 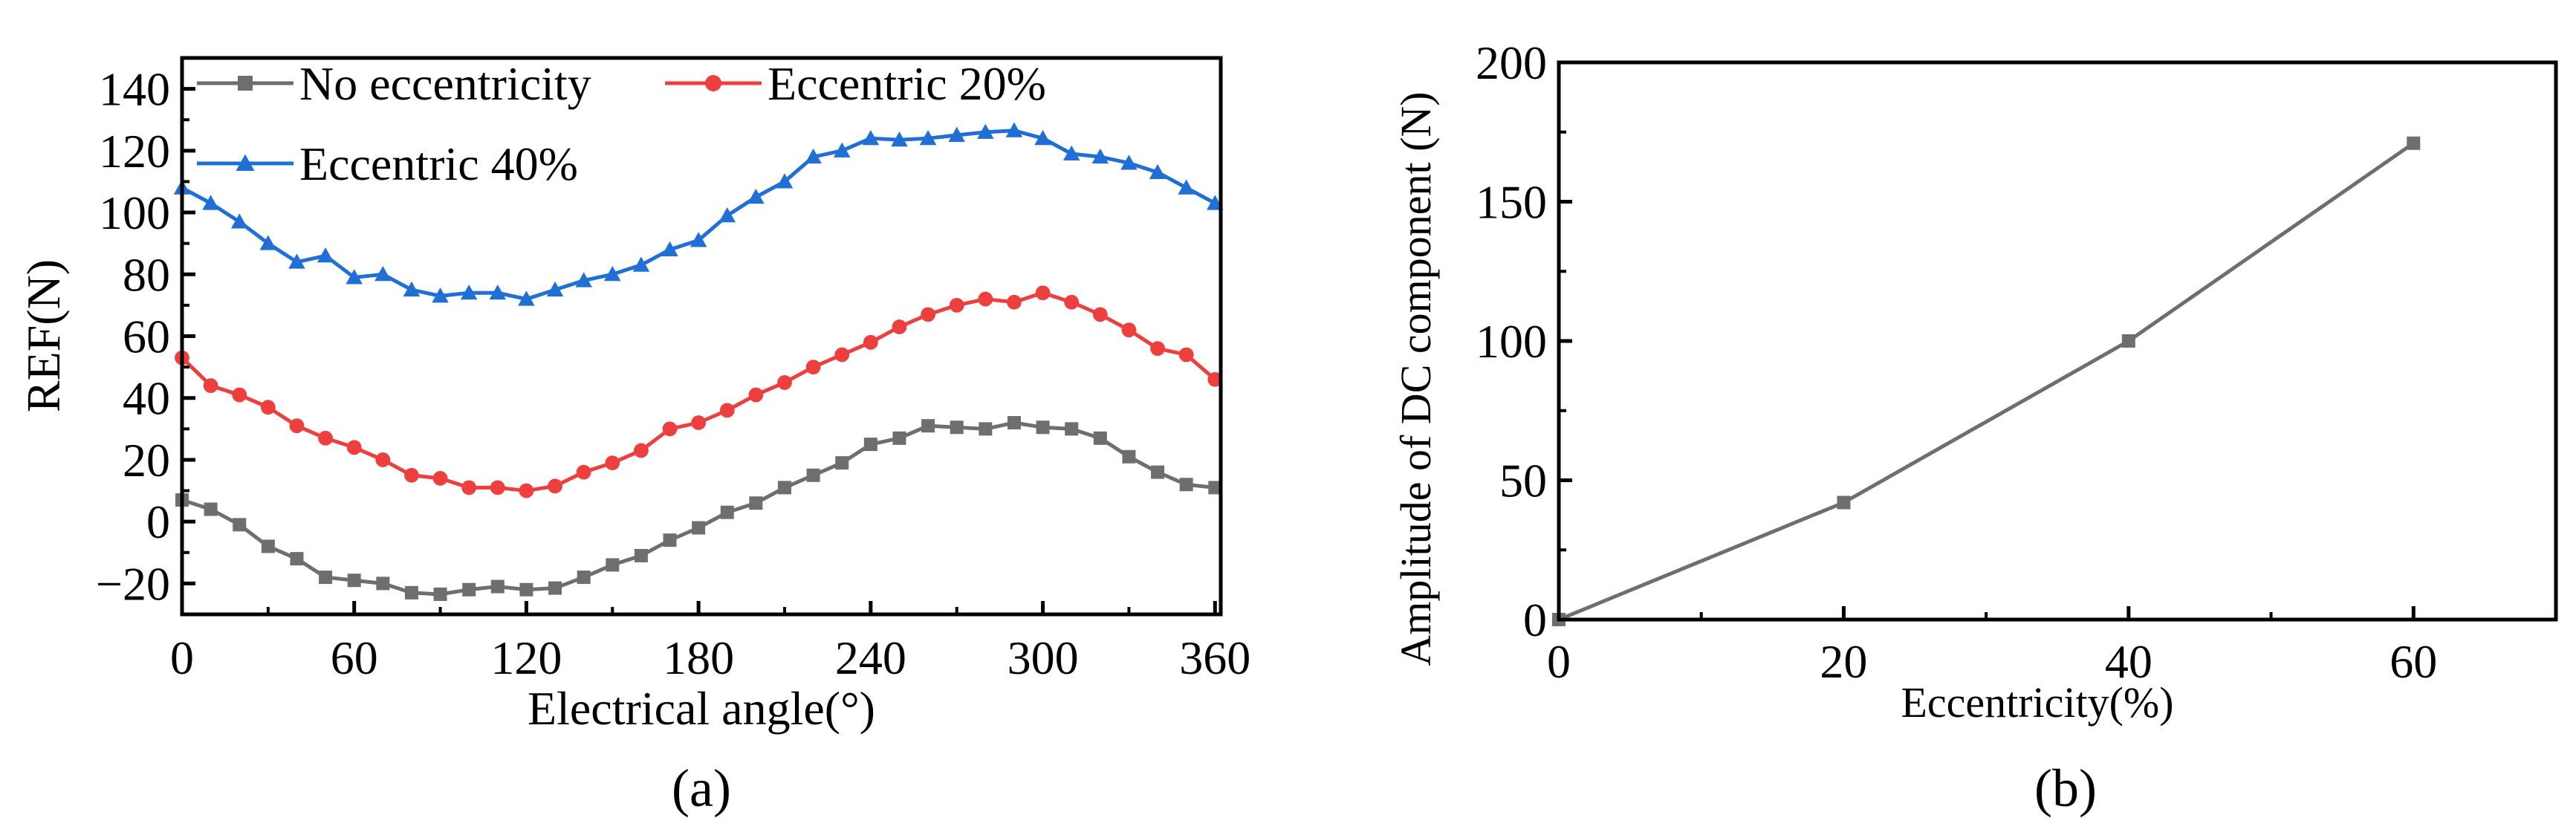 What do you see at coordinates (1843, 661) in the screenshot?
I see `x-tick-label: 20` at bounding box center [1843, 661].